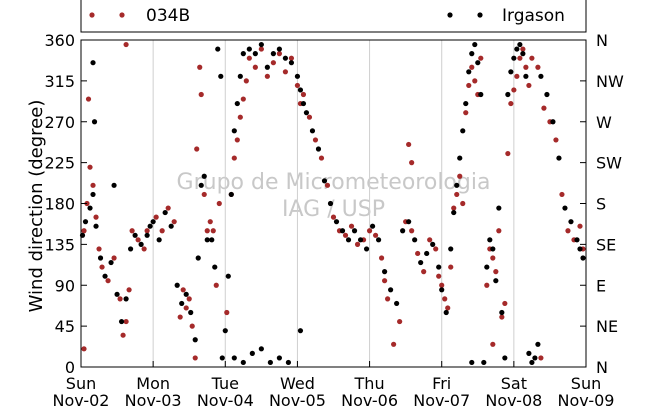  Describe the element at coordinates (59, 122) in the screenshot. I see `y-tick-label: 270` at that location.